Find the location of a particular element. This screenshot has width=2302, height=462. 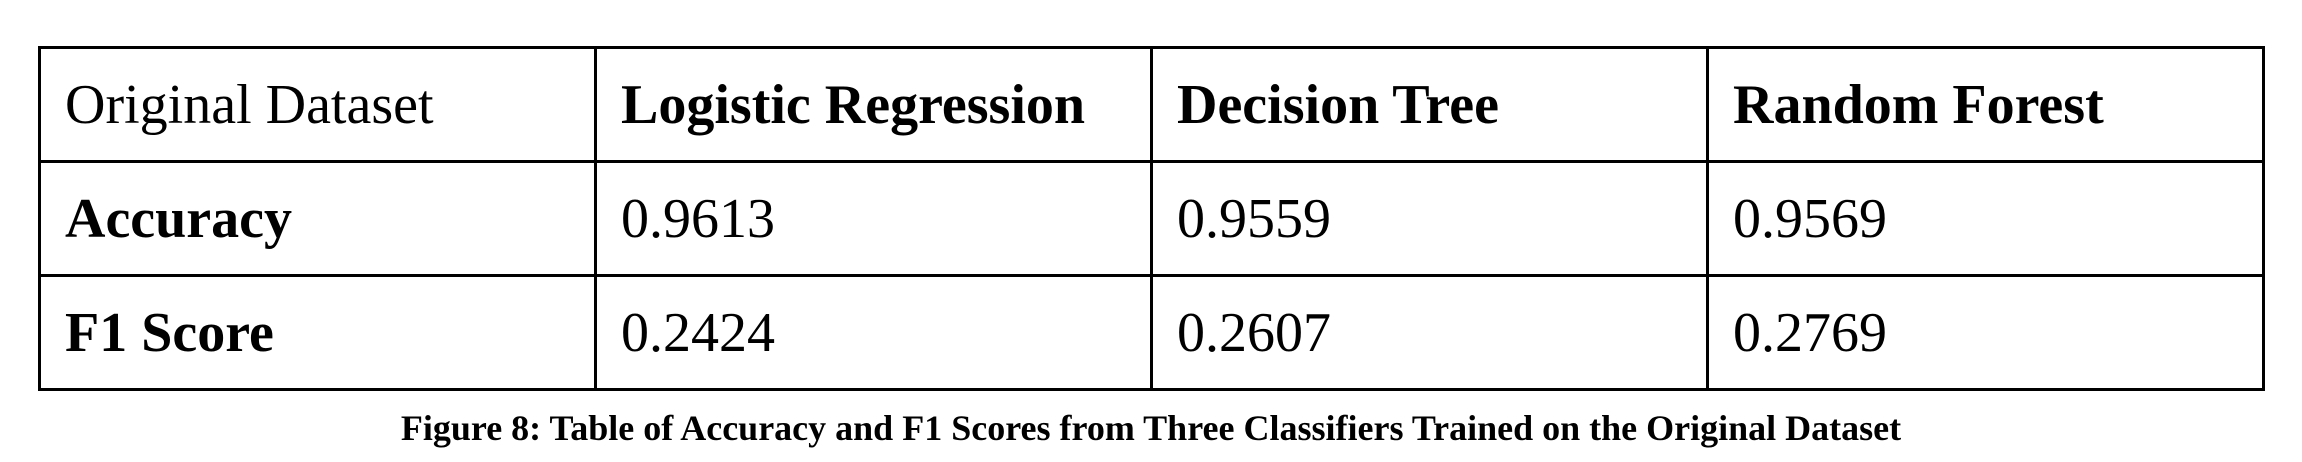

row-label-accuracy: Accuracy is located at coordinates (317, 218).